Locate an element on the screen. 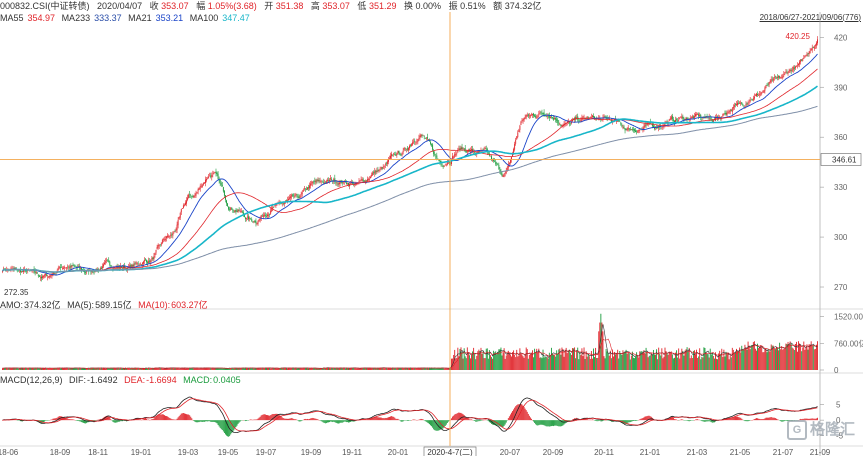  date-range-text: 2018/06/27-2021/09/06( is located at coordinates (802, 17).